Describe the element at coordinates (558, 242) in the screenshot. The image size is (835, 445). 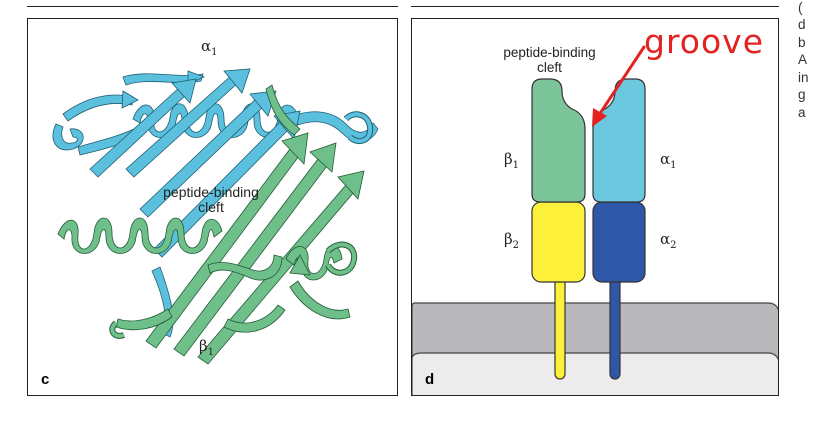
I see `beta2-domain` at that location.